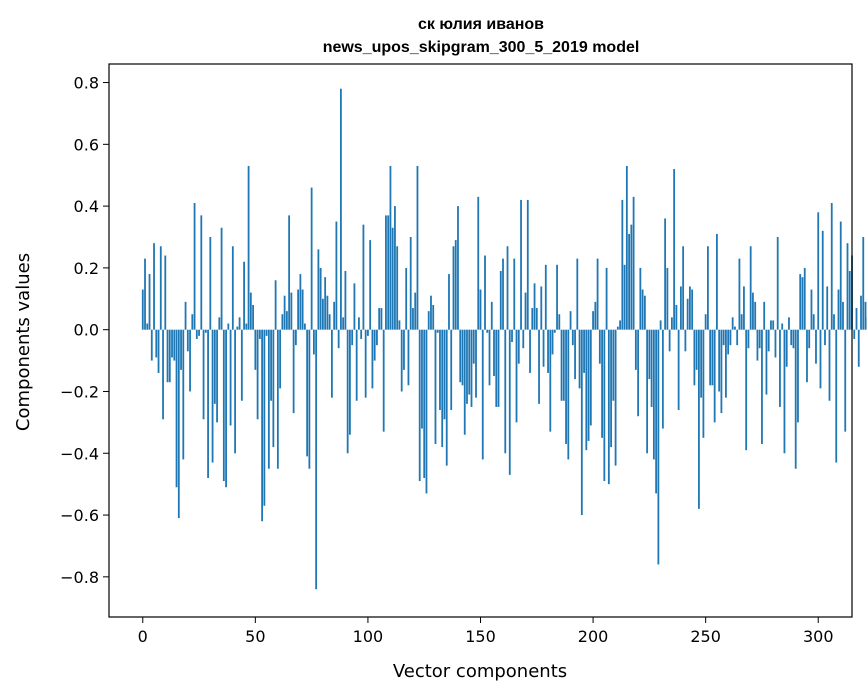 Image resolution: width=867 pixels, height=696 pixels. What do you see at coordinates (86, 144) in the screenshot?
I see `y-tick-label-7: 0.6` at bounding box center [86, 144].